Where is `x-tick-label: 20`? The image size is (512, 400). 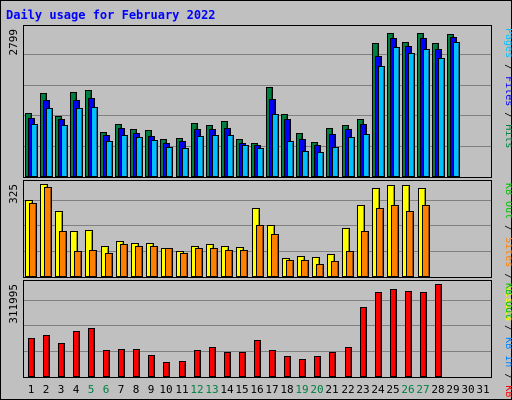
x-tick-label: 20 is located at coordinates (316, 389).